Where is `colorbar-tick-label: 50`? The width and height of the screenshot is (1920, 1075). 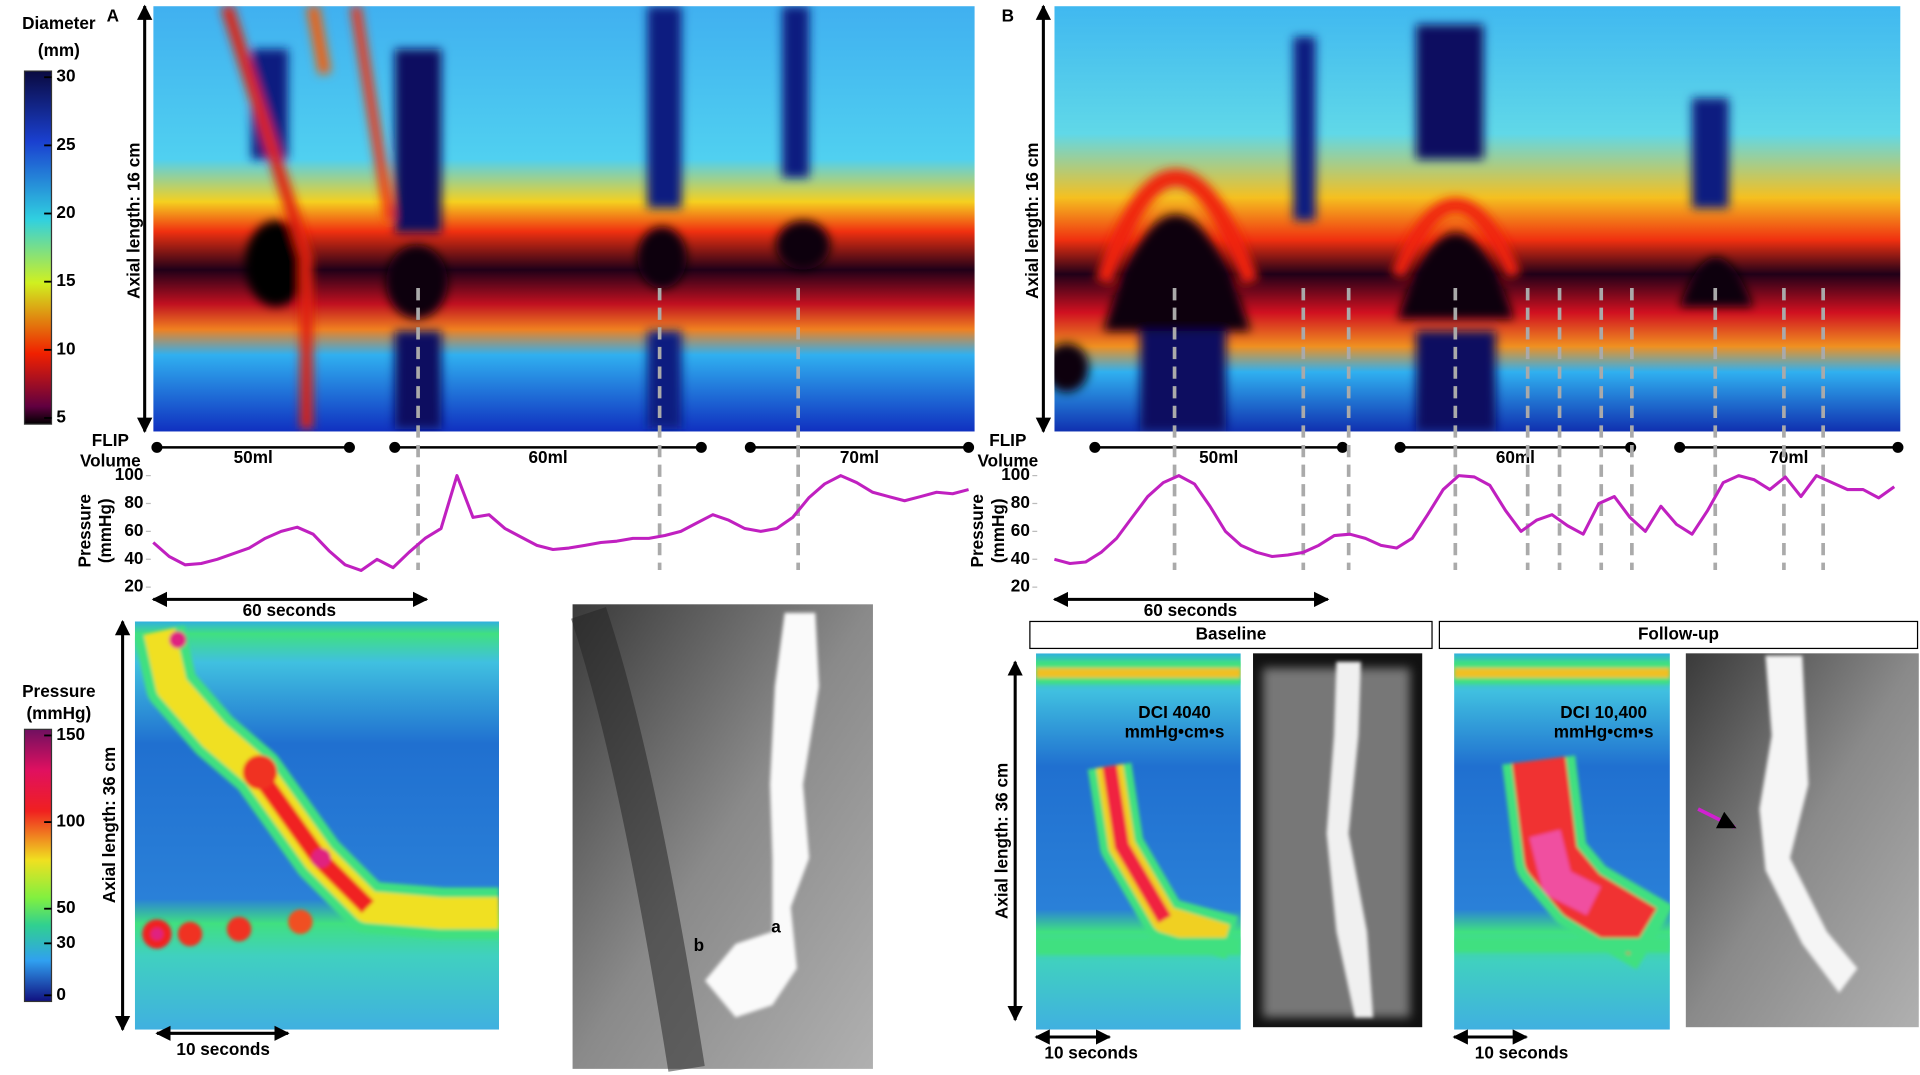 colorbar-tick-label: 50 is located at coordinates (65, 907).